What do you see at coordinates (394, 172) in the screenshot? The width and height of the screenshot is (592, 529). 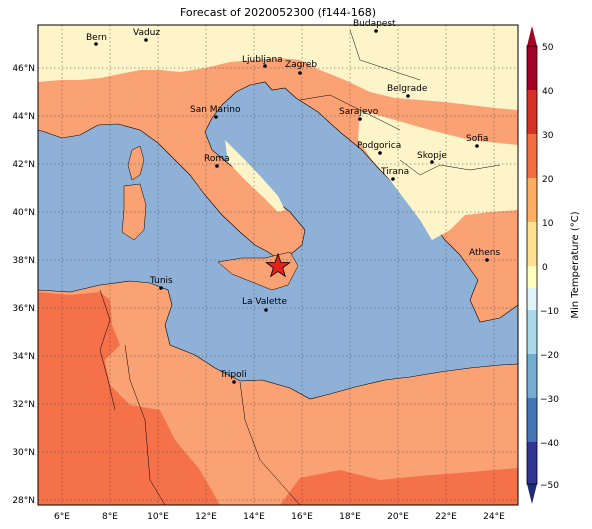 I see `city-label-tirana: Tirana` at bounding box center [394, 172].